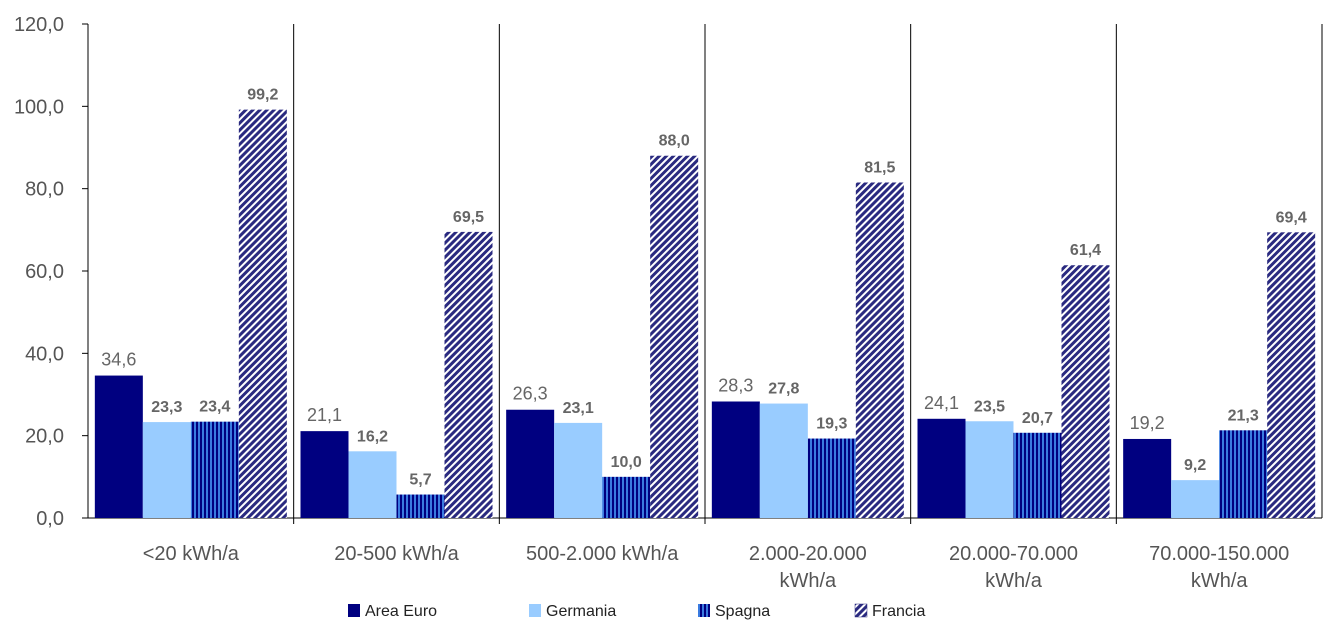 The image size is (1328, 624). Describe the element at coordinates (372, 436) in the screenshot. I see `data-label: 16,2` at that location.